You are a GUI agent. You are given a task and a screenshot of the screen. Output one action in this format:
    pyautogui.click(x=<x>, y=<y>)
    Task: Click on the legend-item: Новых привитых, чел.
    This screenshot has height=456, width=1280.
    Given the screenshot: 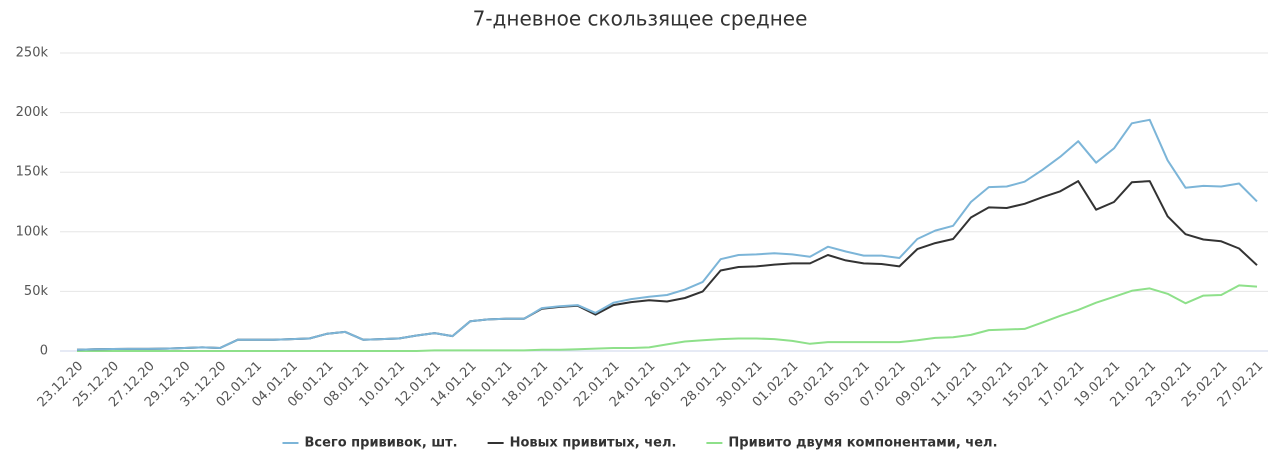 What is the action you would take?
    pyautogui.click(x=582, y=443)
    